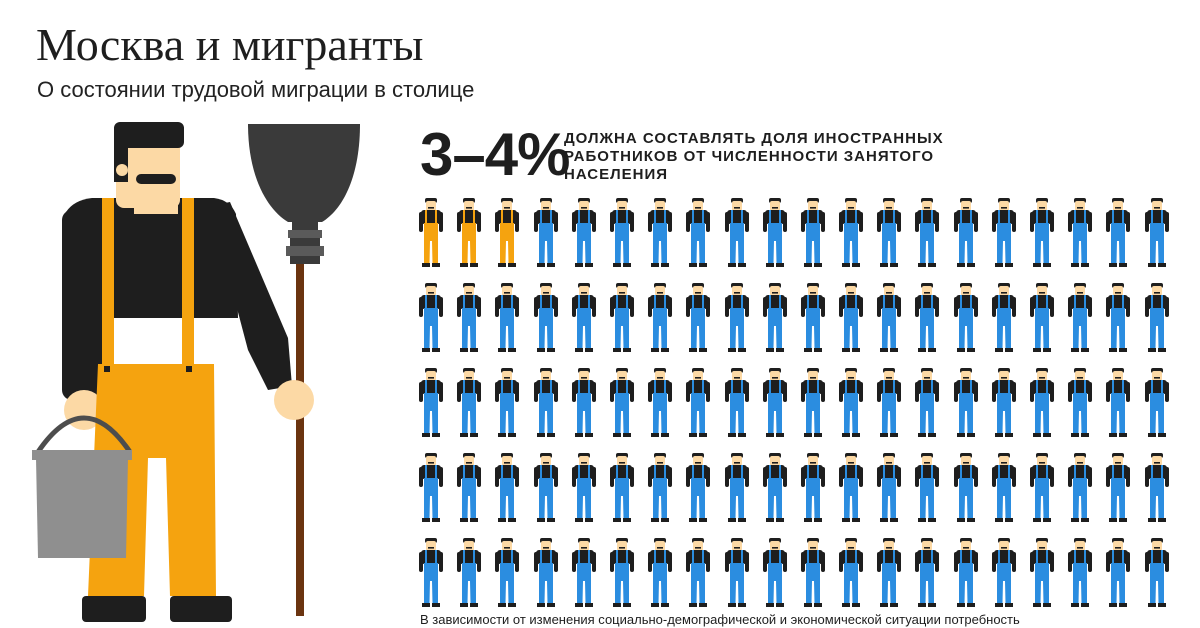 The width and height of the screenshot is (1200, 628). Describe the element at coordinates (256, 89) in the screenshot. I see `page-subtitle: О состоянии трудовой миграции в столице` at that location.